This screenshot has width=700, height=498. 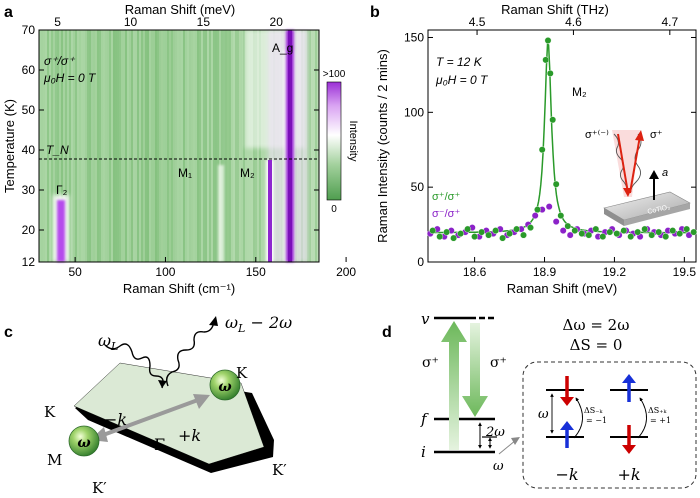 I want to click on mode-label-gamma2: Γ₂, so click(x=62, y=190).